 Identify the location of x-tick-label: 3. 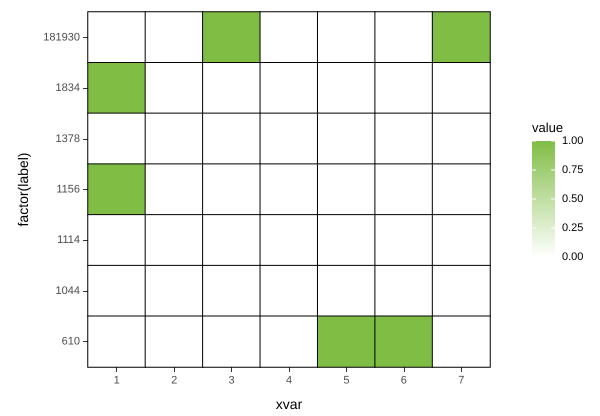
(231, 380).